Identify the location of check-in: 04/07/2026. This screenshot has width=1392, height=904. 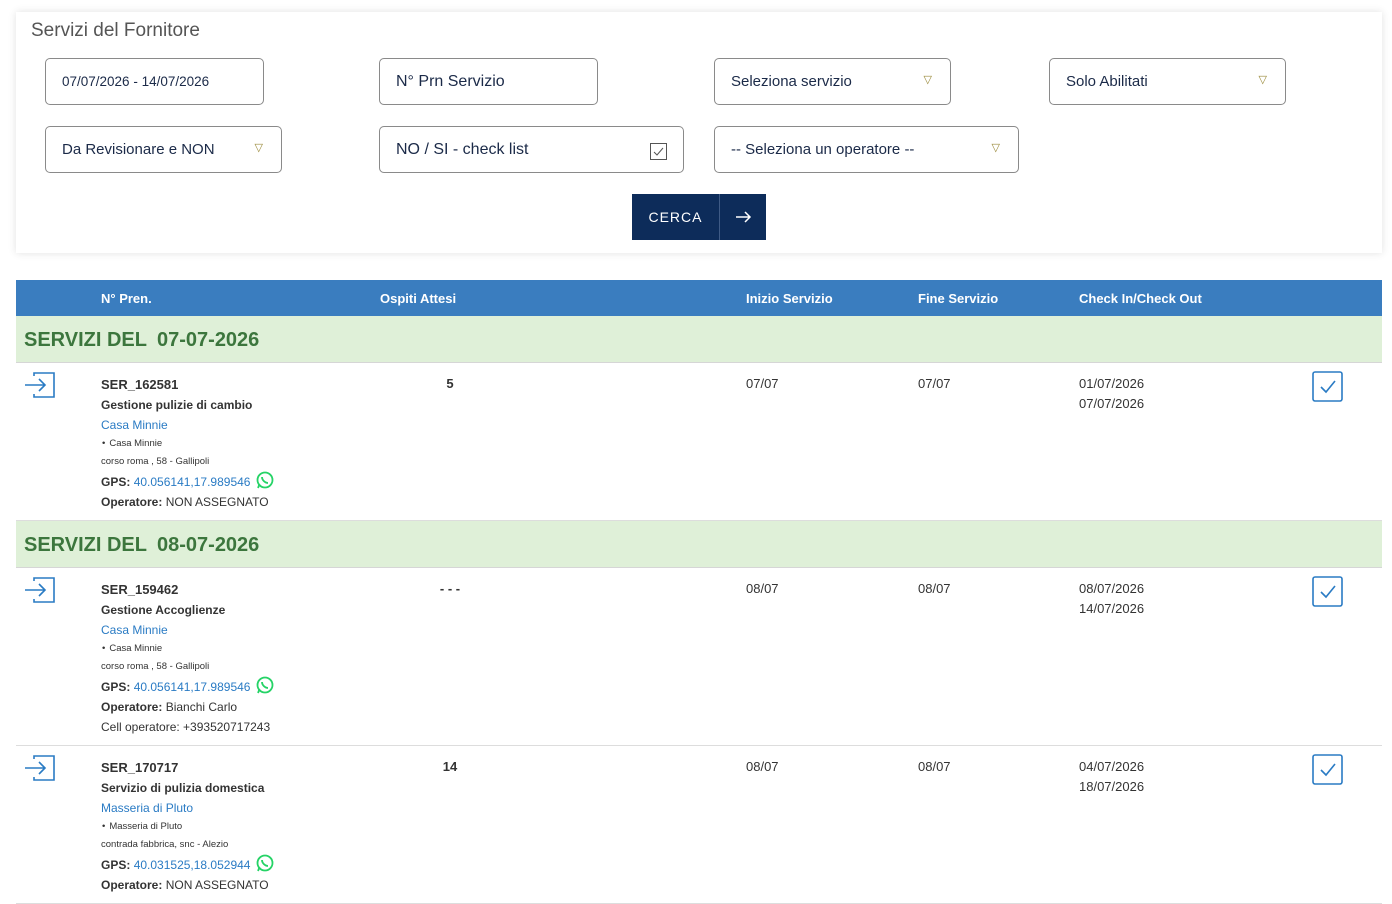
(1112, 766).